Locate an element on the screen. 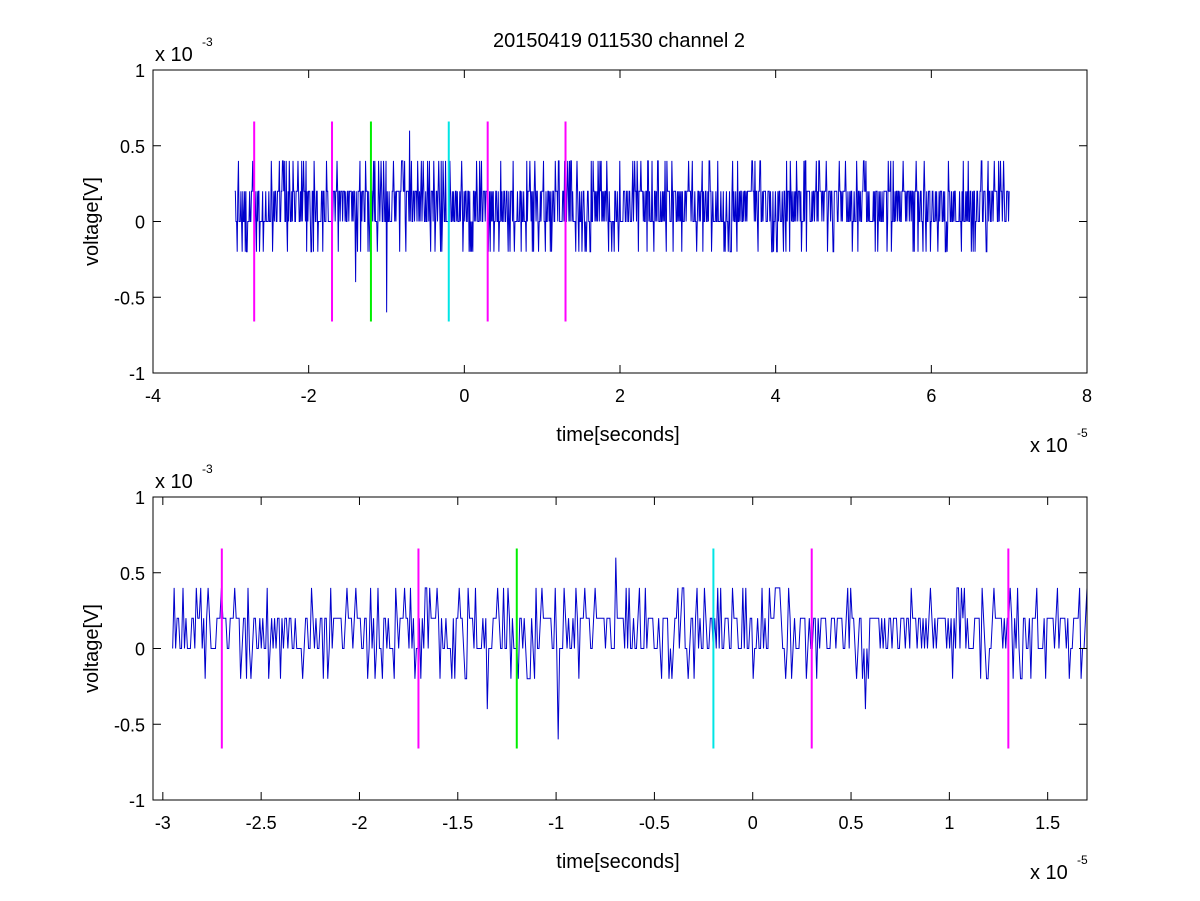 The height and width of the screenshot is (901, 1200). x-tick-label-bottom-0: -3 is located at coordinates (163, 823).